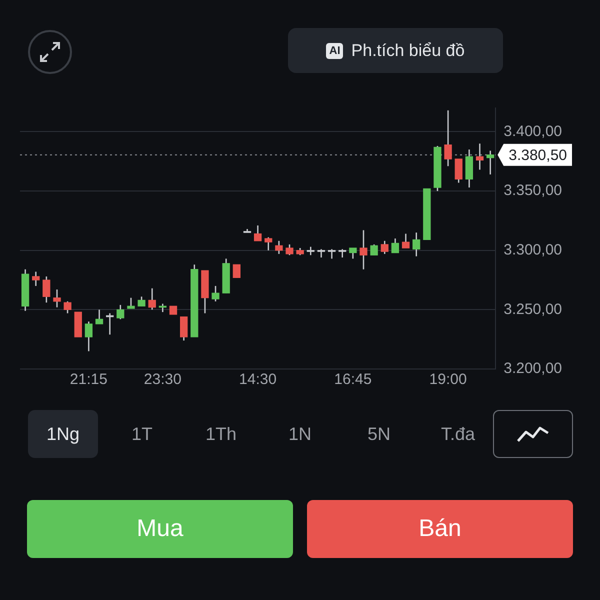 Image resolution: width=600 pixels, height=600 pixels. What do you see at coordinates (458, 434) in the screenshot?
I see `text: T.đa` at bounding box center [458, 434].